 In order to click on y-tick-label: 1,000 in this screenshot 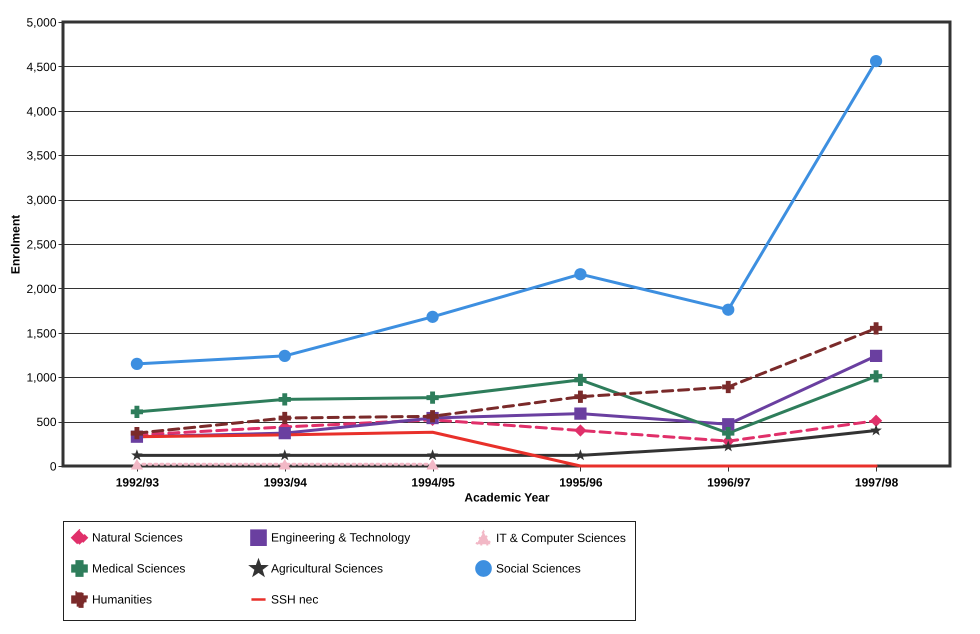, I will do `click(41, 377)`.